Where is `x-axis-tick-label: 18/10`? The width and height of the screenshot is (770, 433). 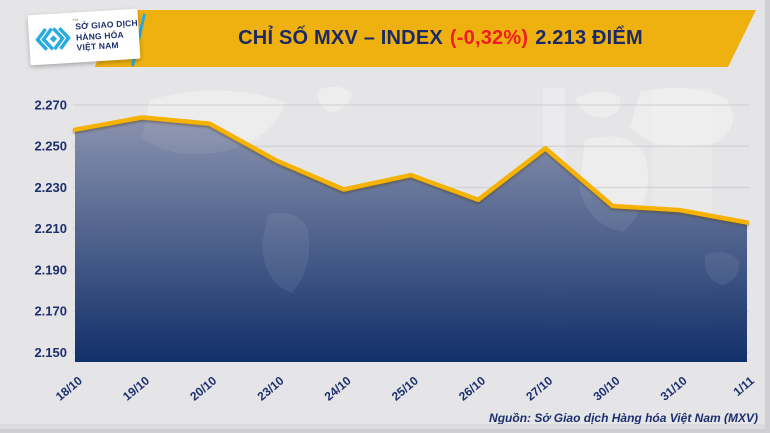
x-axis-tick-label: 18/10 is located at coordinates (69, 388).